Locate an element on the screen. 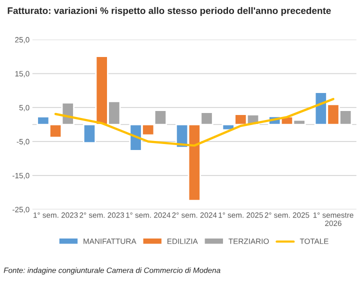 Image resolution: width=360 pixels, height=283 pixels. line-series is located at coordinates (194, 122).